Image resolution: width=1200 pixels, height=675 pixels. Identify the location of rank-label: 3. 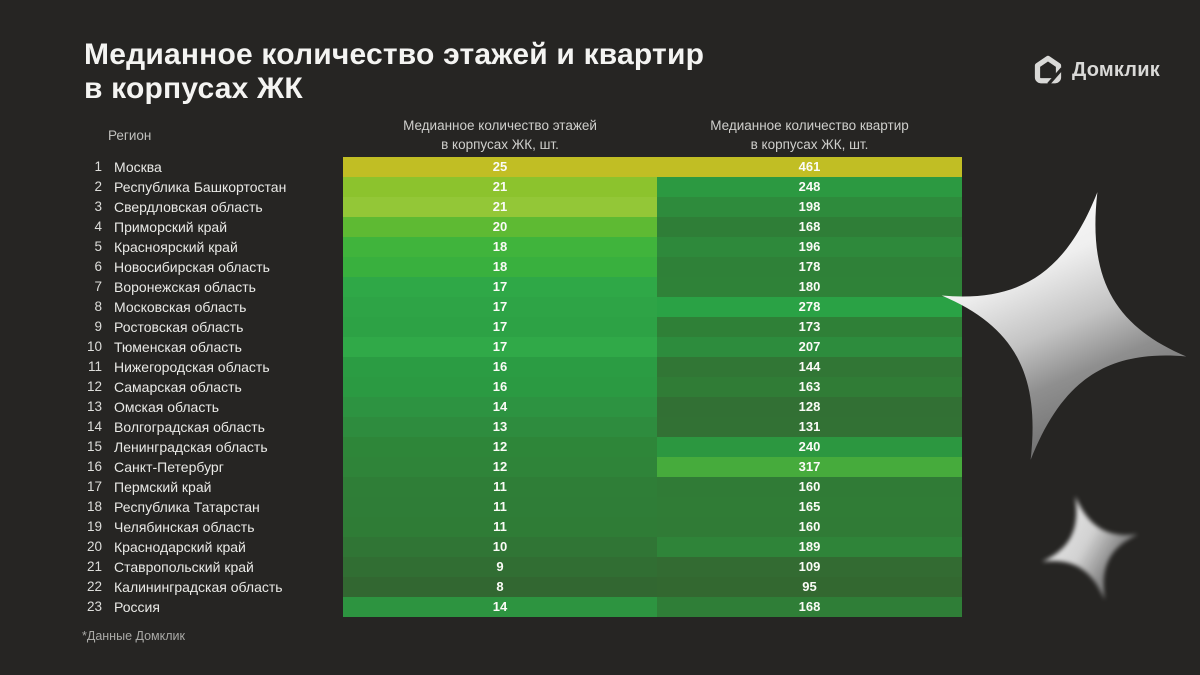
(98, 206).